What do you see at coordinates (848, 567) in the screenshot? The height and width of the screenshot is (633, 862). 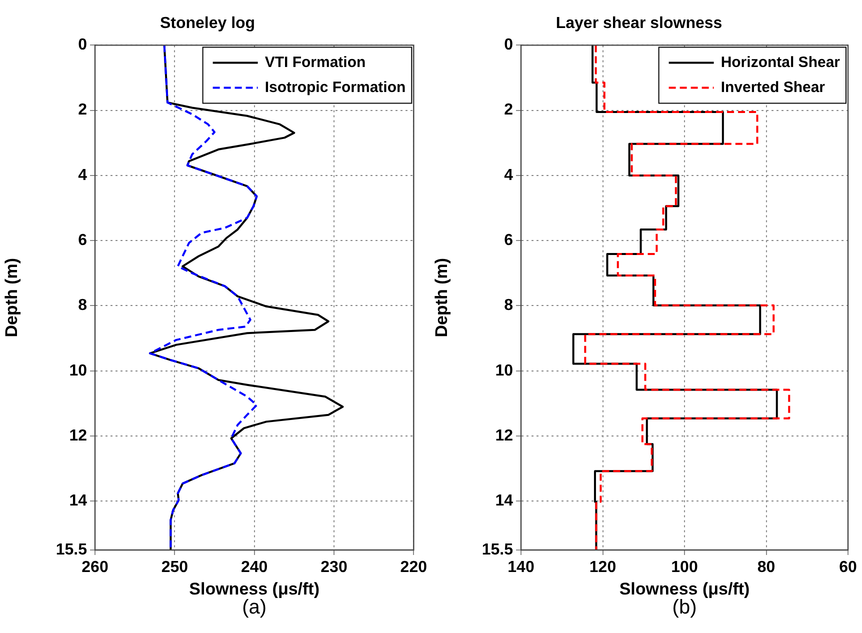 I see `x-tick-label: 60` at bounding box center [848, 567].